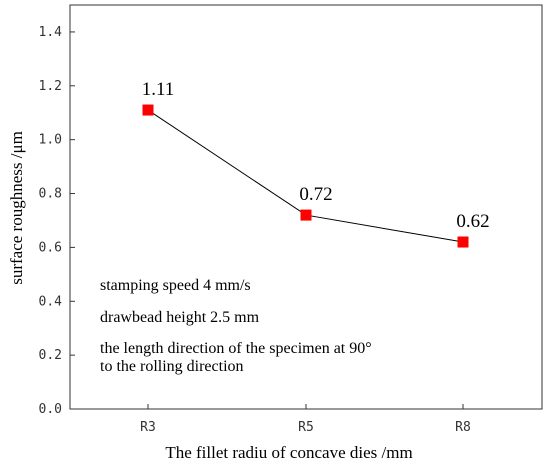 This screenshot has height=465, width=550. What do you see at coordinates (306, 427) in the screenshot?
I see `x-tick-label: R5` at bounding box center [306, 427].